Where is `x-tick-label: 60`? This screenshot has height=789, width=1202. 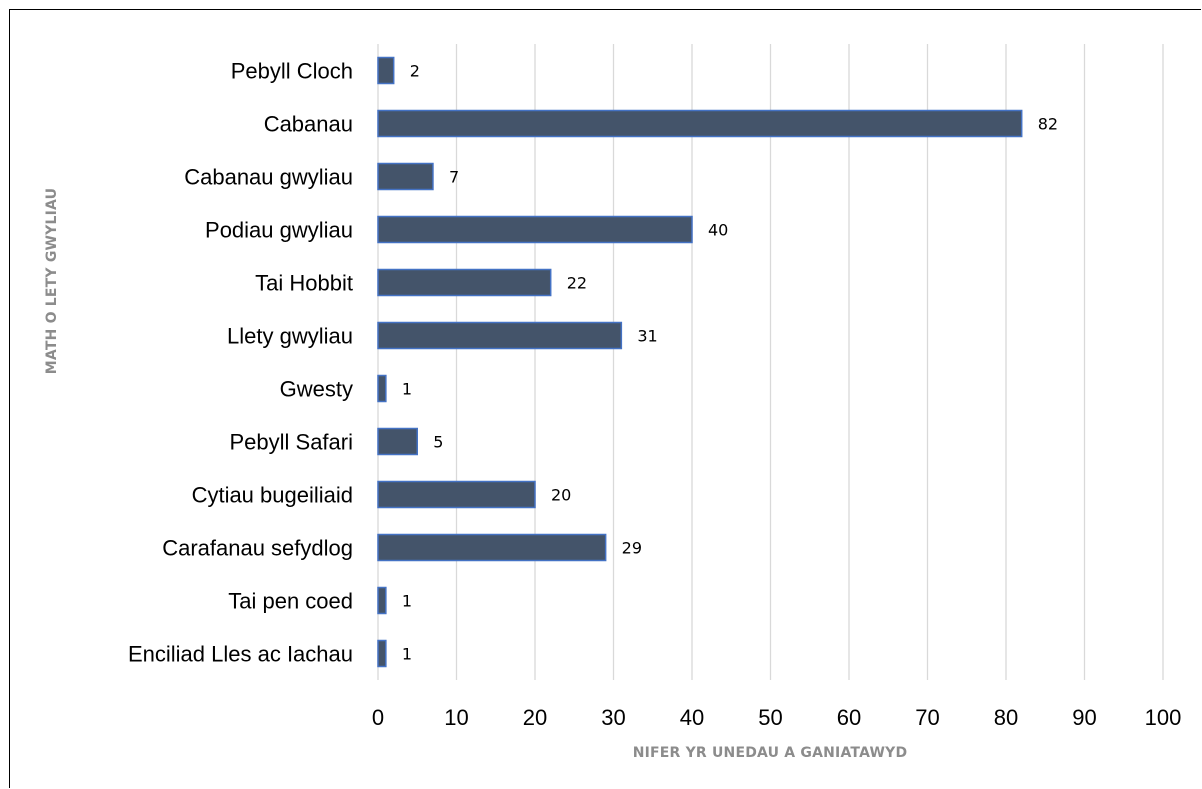 x-tick-label: 60 is located at coordinates (849, 717).